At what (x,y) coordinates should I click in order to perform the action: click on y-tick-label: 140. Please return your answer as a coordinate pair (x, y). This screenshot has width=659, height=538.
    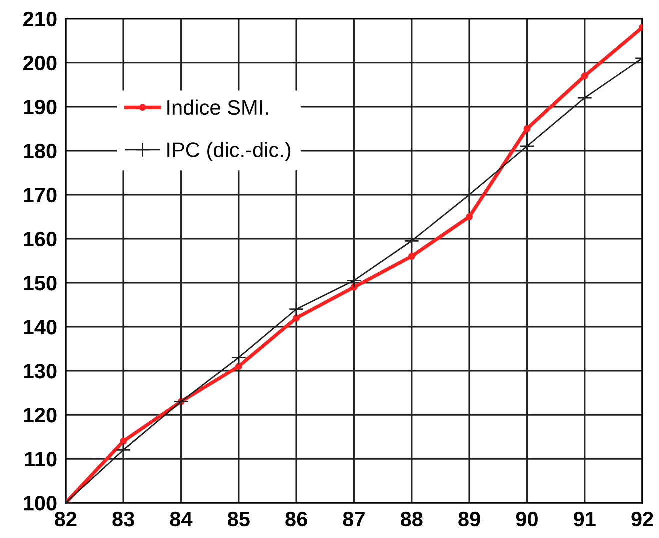
    Looking at the image, I should click on (40, 327).